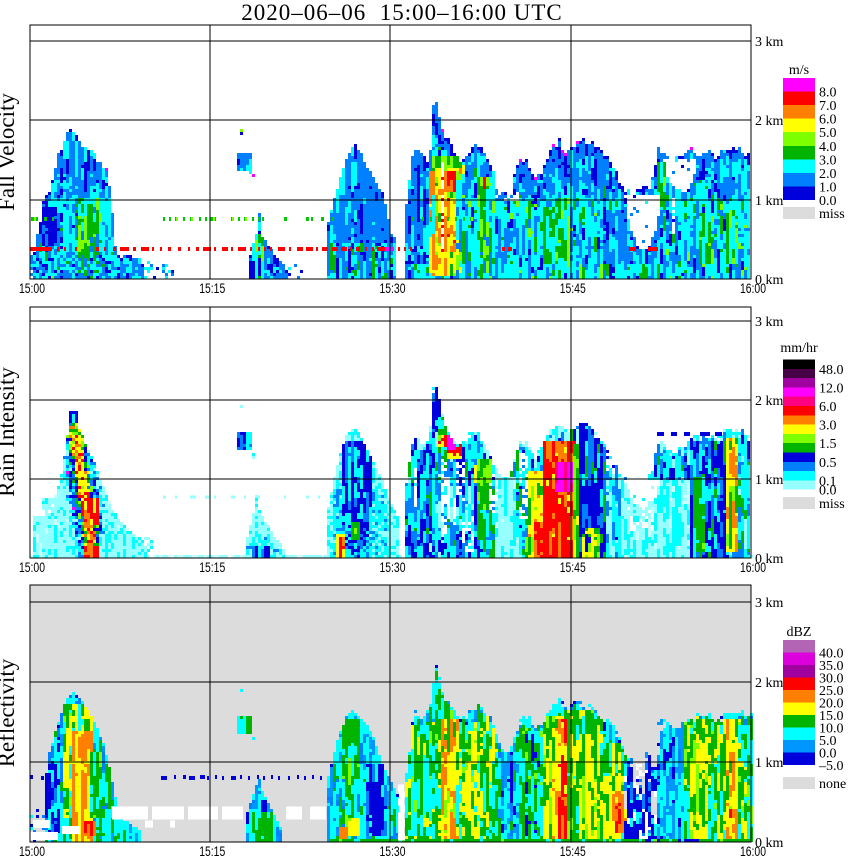 This screenshot has height=868, width=850. I want to click on svg-text: 1.5, so click(828, 444).